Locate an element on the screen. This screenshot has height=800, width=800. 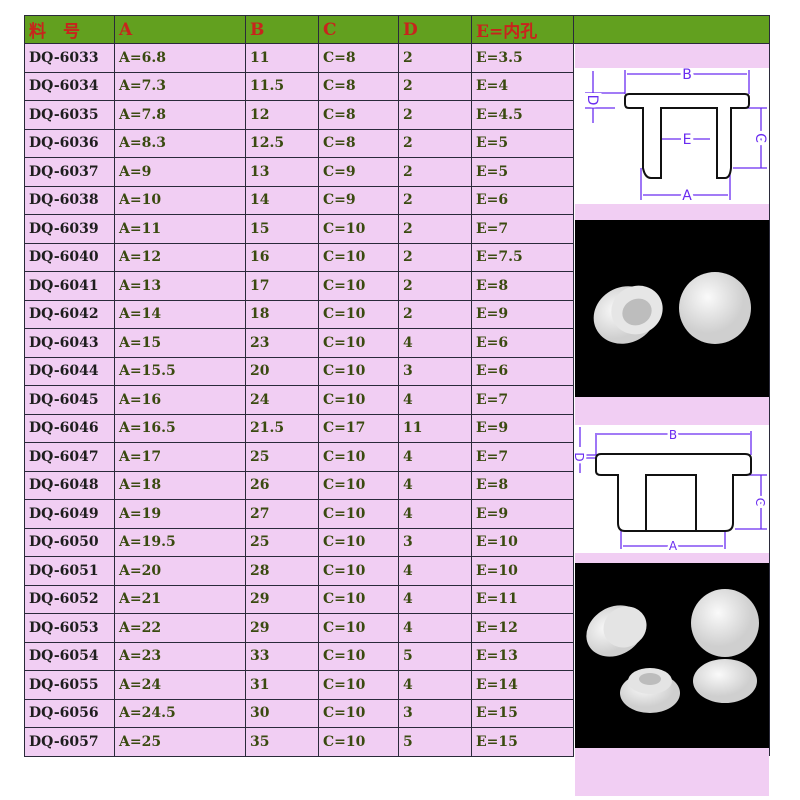
table-row: DQ-6054 A=23 33 C=10 5 E=13 is located at coordinates (397, 656).